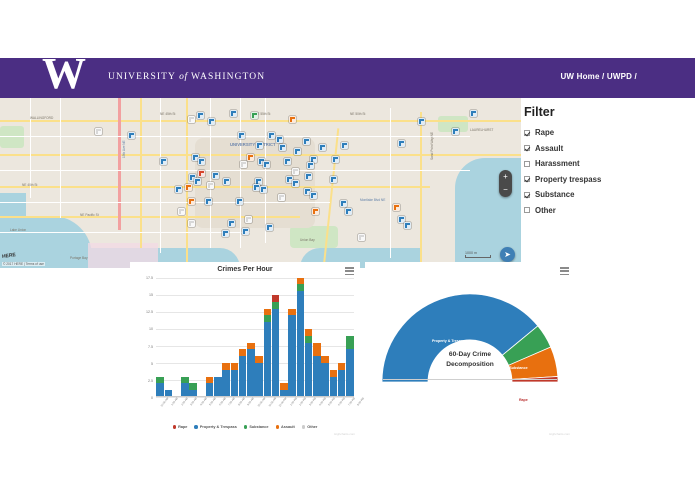  What do you see at coordinates (460, 338) in the screenshot?
I see `gauge-slice` at bounding box center [460, 338].